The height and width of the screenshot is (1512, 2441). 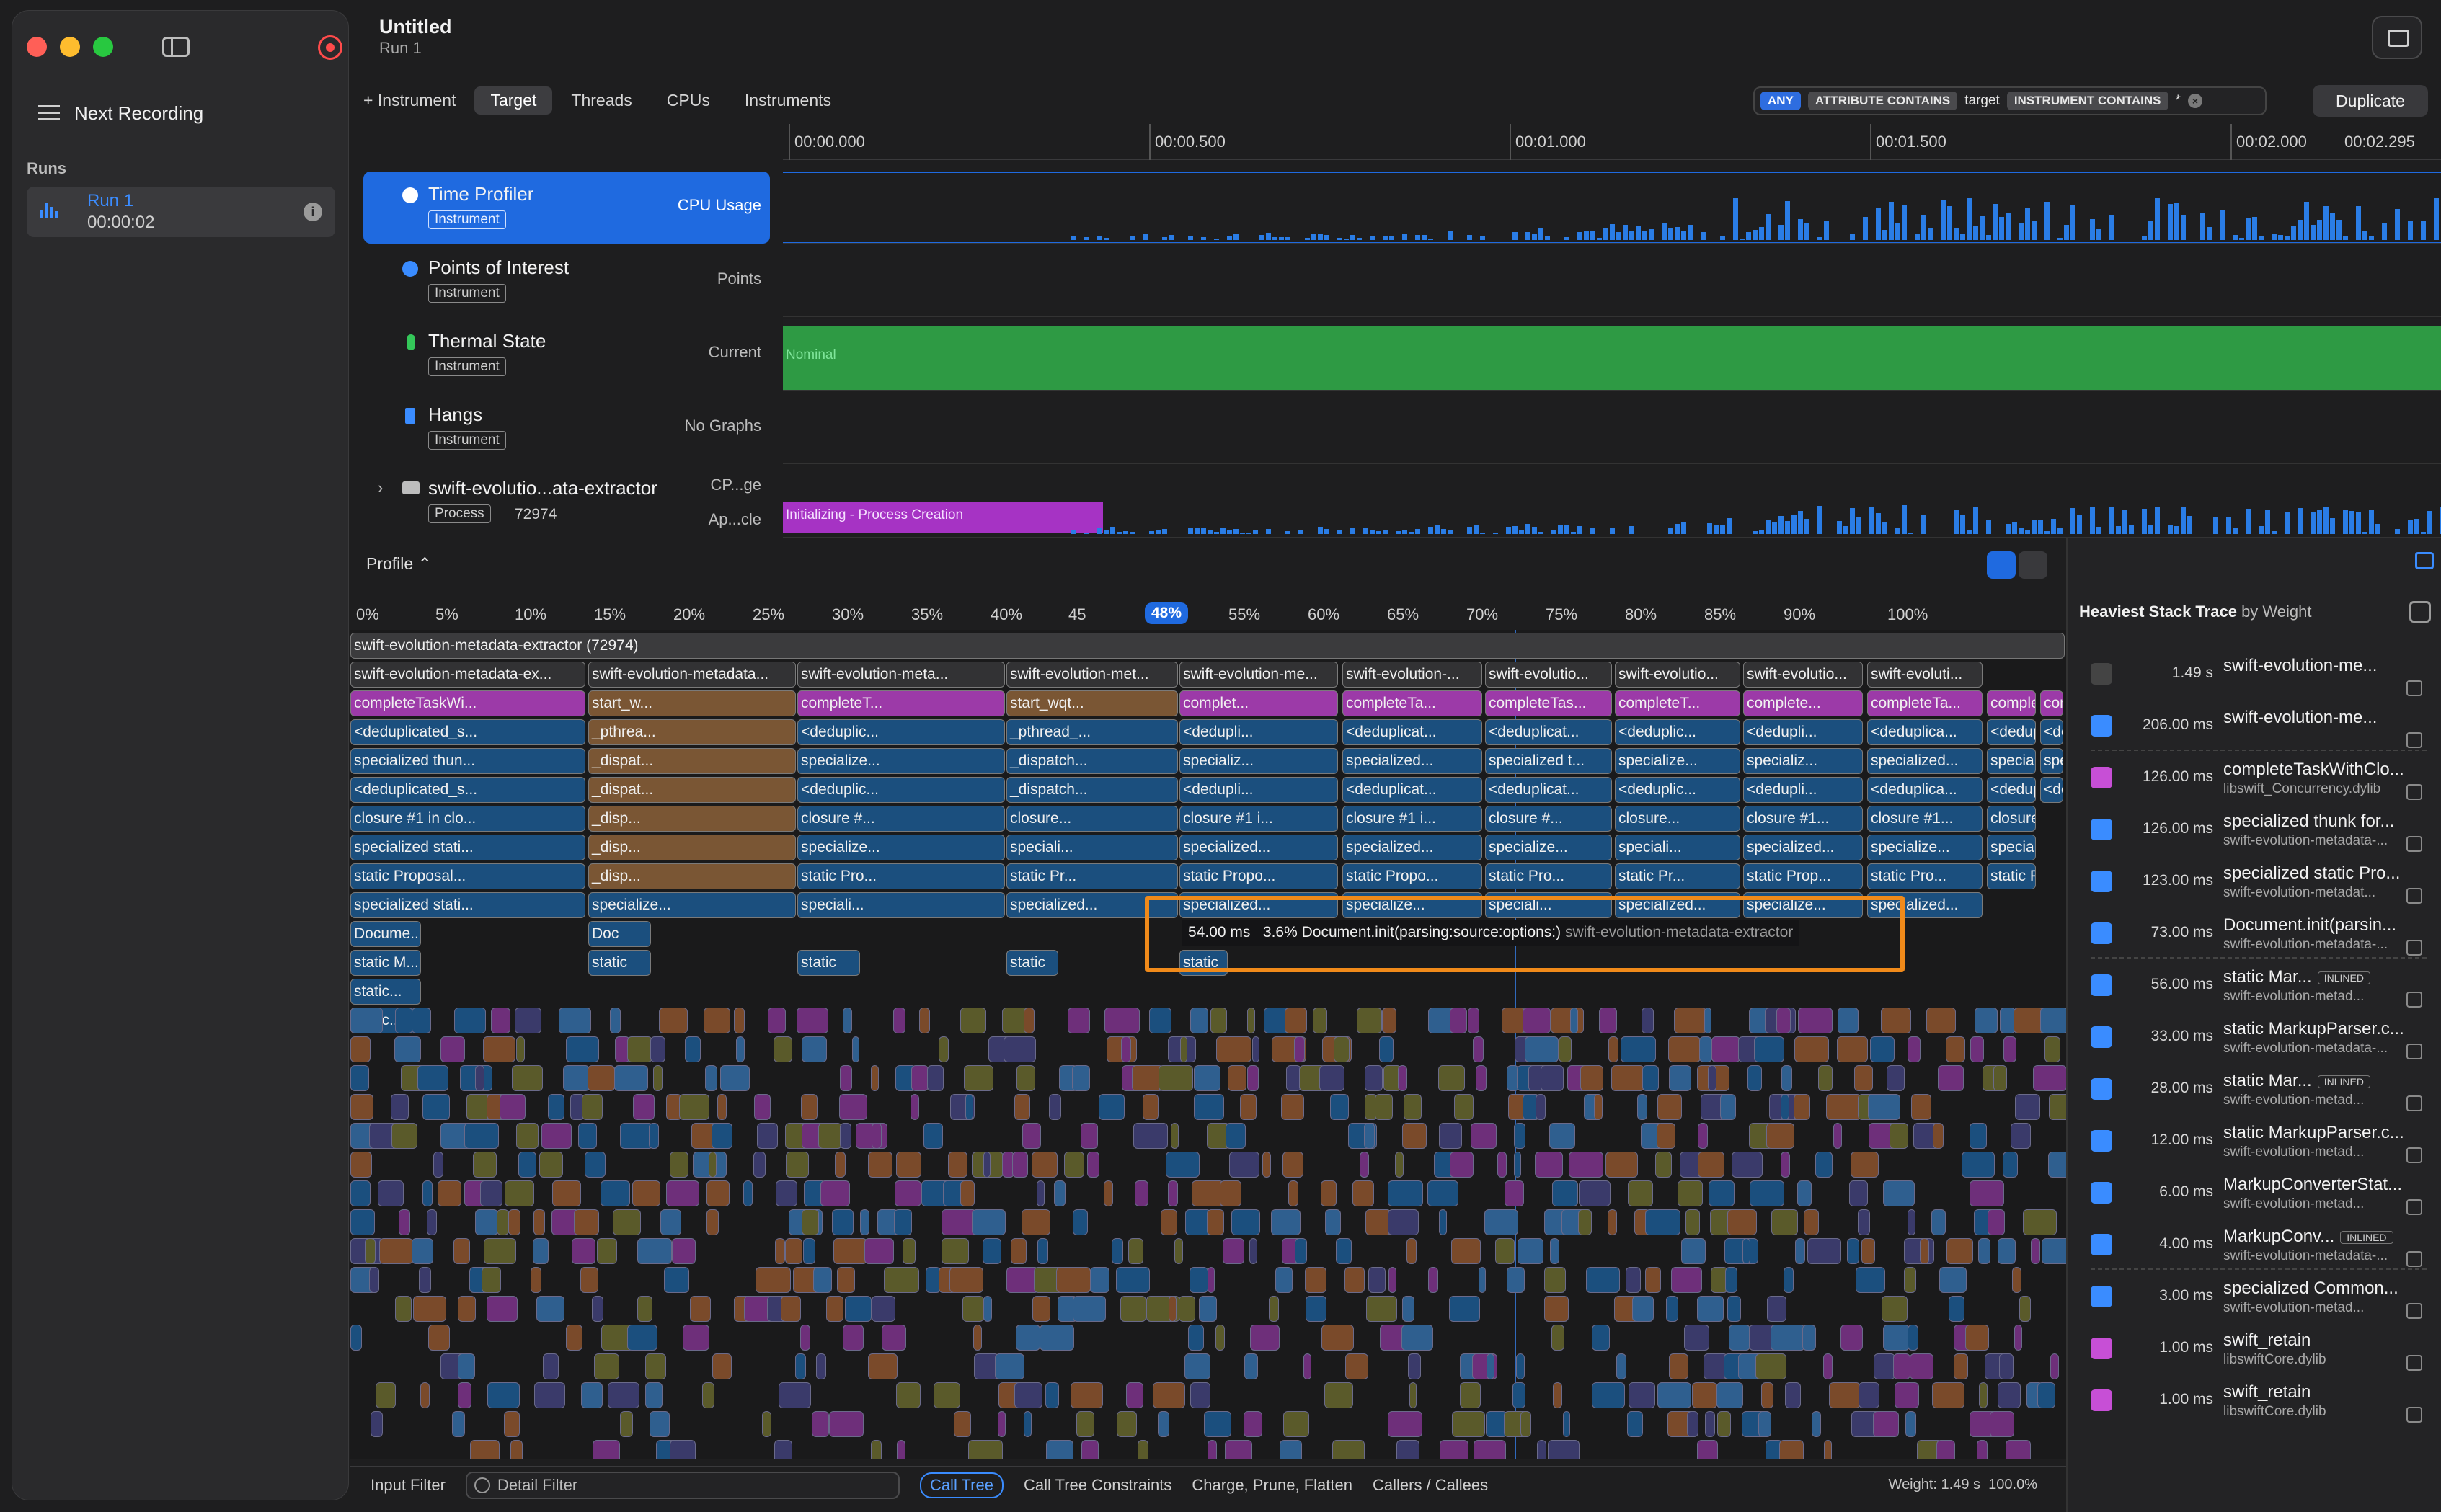 I want to click on thermal-state-graph: Nominal, so click(x=1612, y=355).